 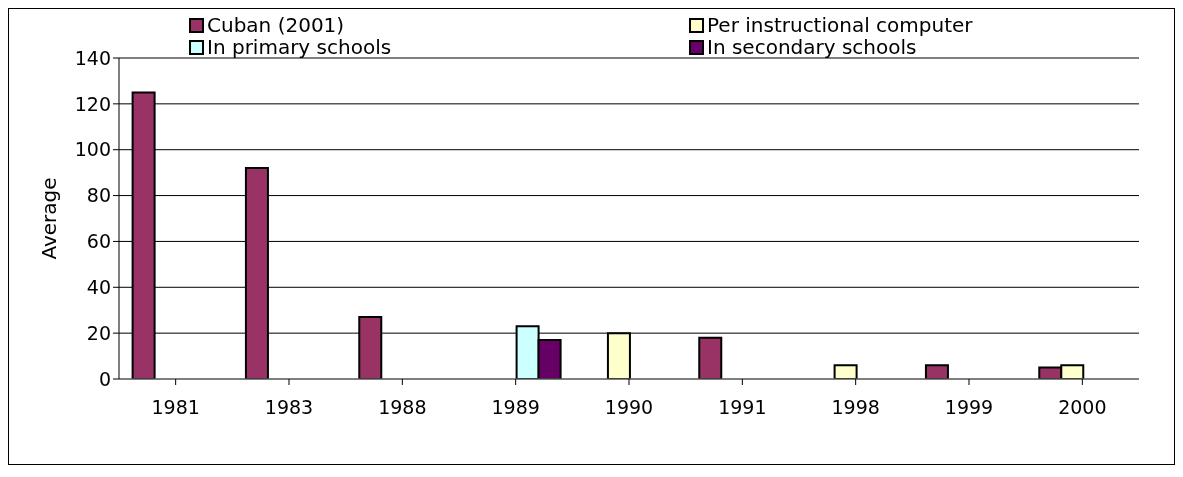 I want to click on x-tick-label: 1998, so click(x=855, y=407).